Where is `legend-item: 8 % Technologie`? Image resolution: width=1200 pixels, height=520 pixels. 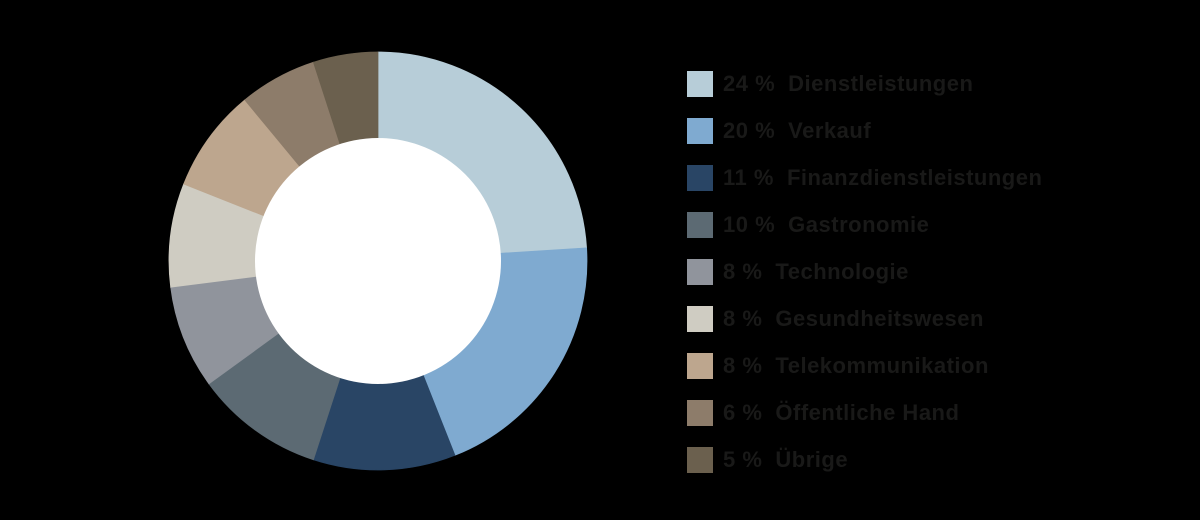 legend-item: 8 % Technologie is located at coordinates (864, 271).